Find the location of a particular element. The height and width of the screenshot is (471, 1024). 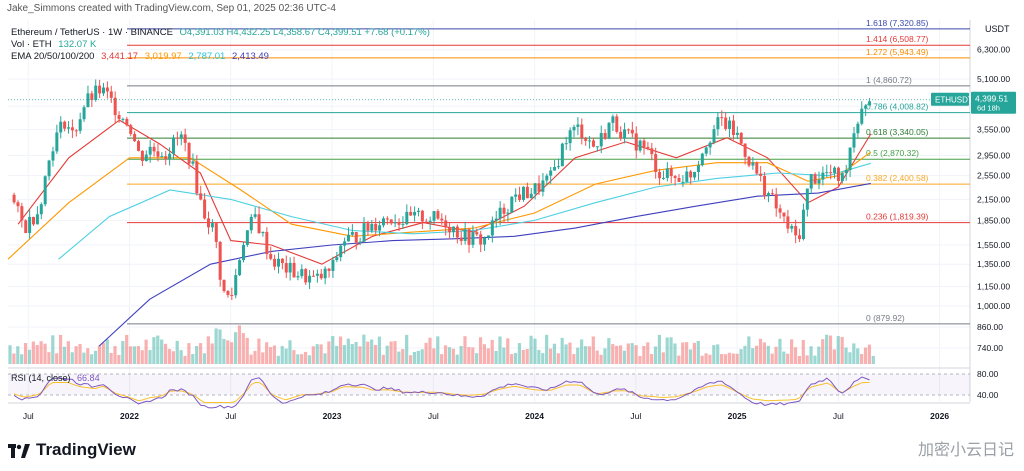

ema-label: EMA 20/50/100/200 is located at coordinates (53, 56).